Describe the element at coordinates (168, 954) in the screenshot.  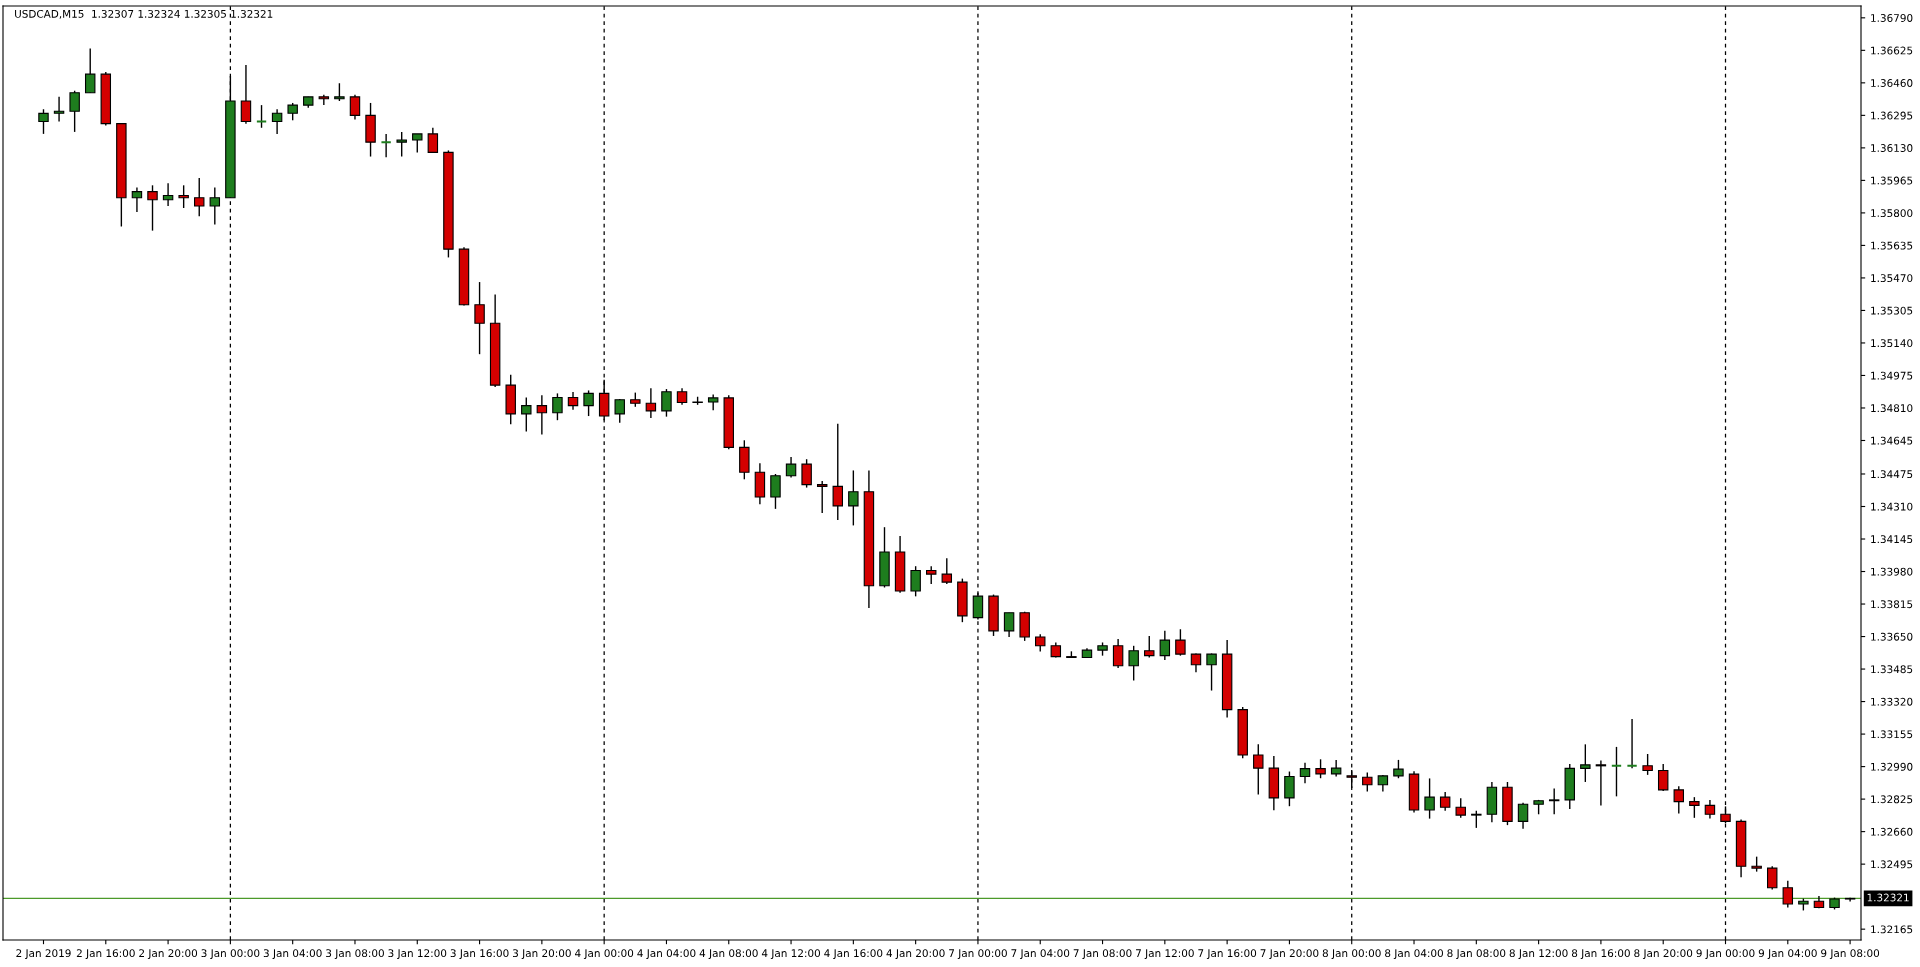
I see `x-tick-label: 2 Jan 20:00` at that location.